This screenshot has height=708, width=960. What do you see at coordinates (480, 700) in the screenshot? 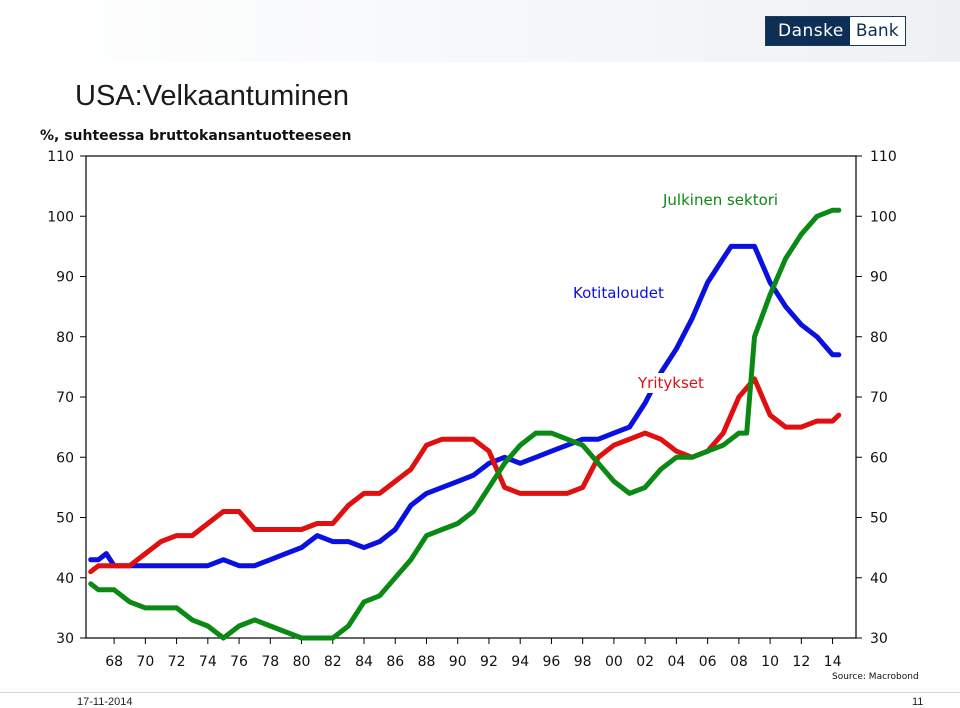
I see `footer-bar` at bounding box center [480, 700].